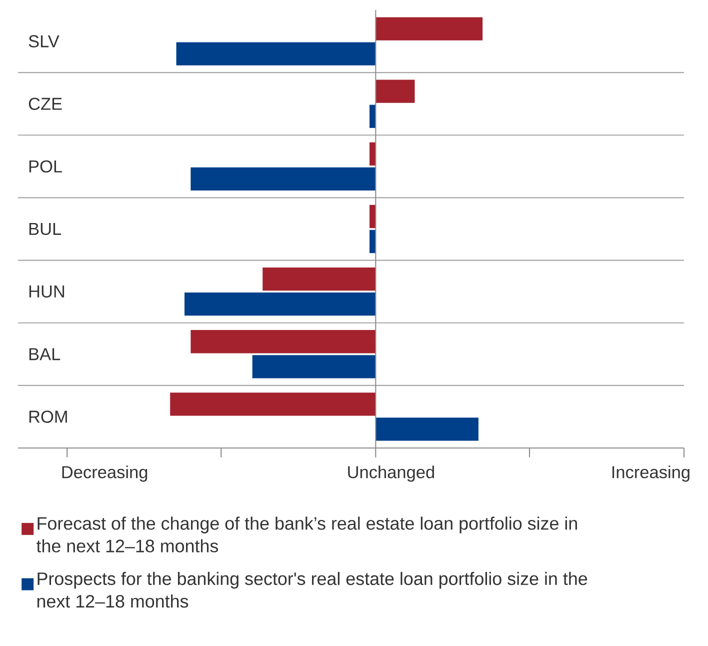  I want to click on legend-label: Prospects for the banking sector's real estate loan portfolio size in the next 12–18 months, so click(312, 590).